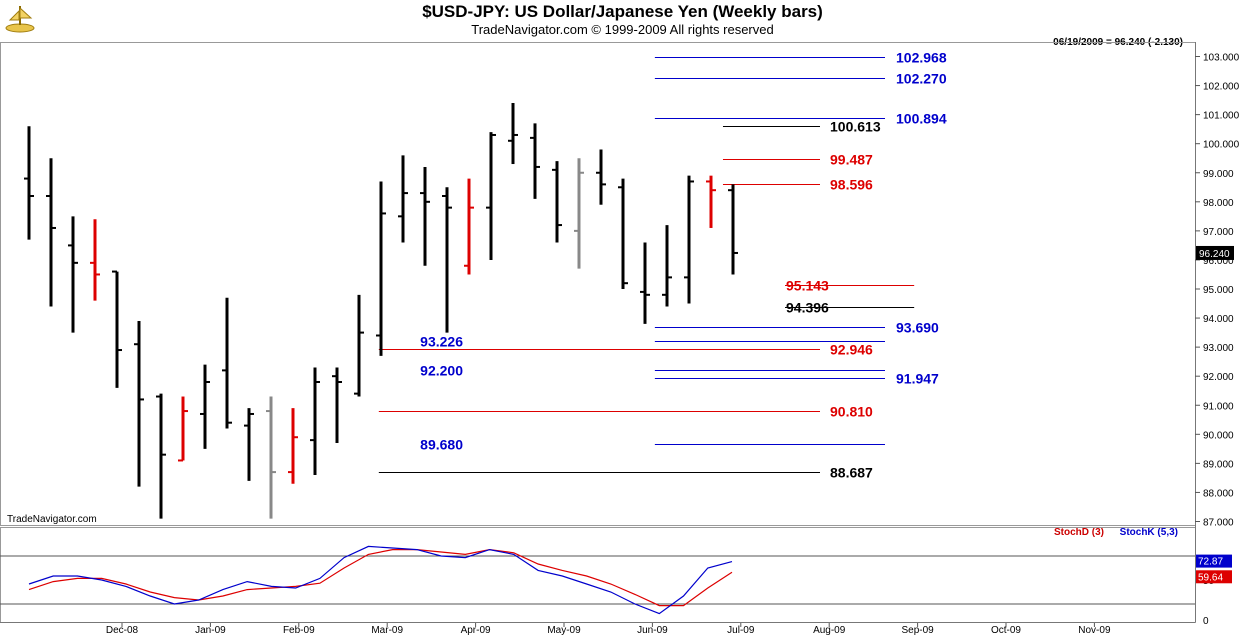 The image size is (1245, 640). I want to click on y-tick-label: 95.000, so click(1218, 290).